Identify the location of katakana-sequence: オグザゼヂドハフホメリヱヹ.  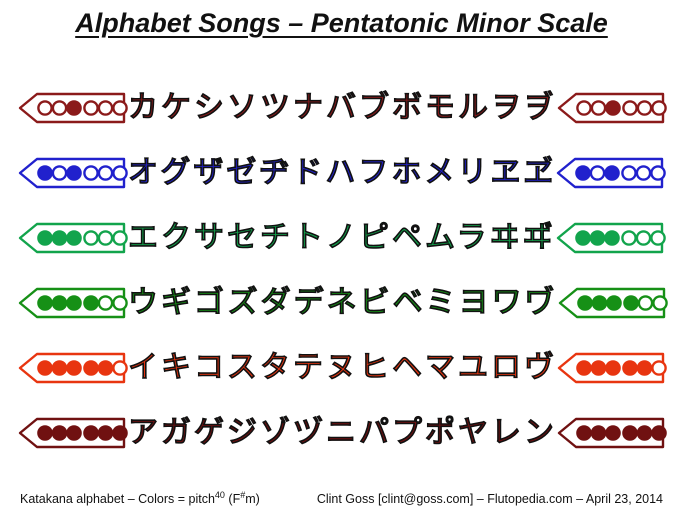
(342, 172).